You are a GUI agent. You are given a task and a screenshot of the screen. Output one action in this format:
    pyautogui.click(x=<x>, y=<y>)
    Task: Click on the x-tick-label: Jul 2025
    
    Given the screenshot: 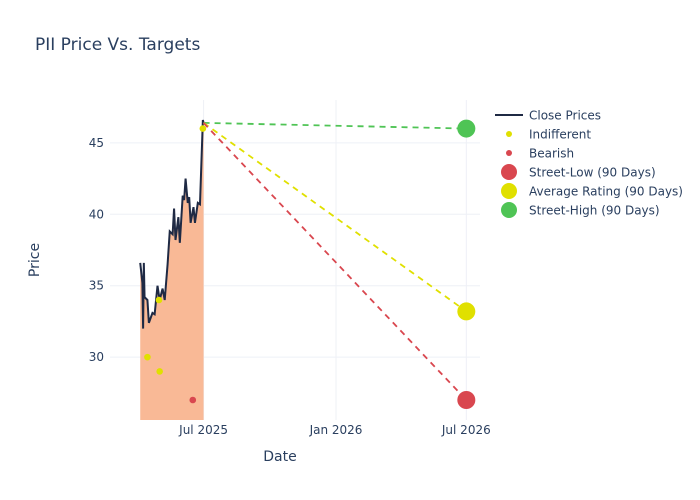 What is the action you would take?
    pyautogui.click(x=203, y=430)
    